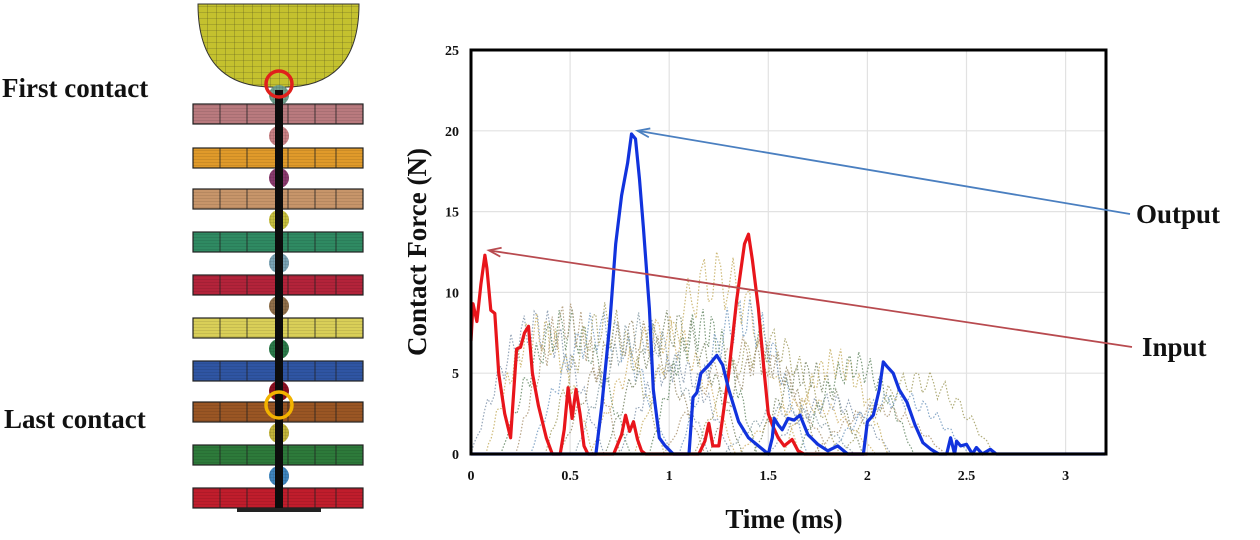 The width and height of the screenshot is (1260, 540). Describe the element at coordinates (783, 519) in the screenshot. I see `x-axis-label: Time (ms)` at that location.